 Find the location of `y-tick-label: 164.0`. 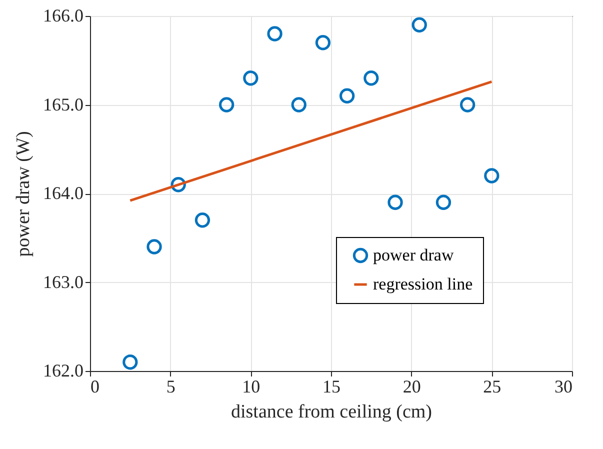

y-tick-label: 164.0 is located at coordinates (63, 193).